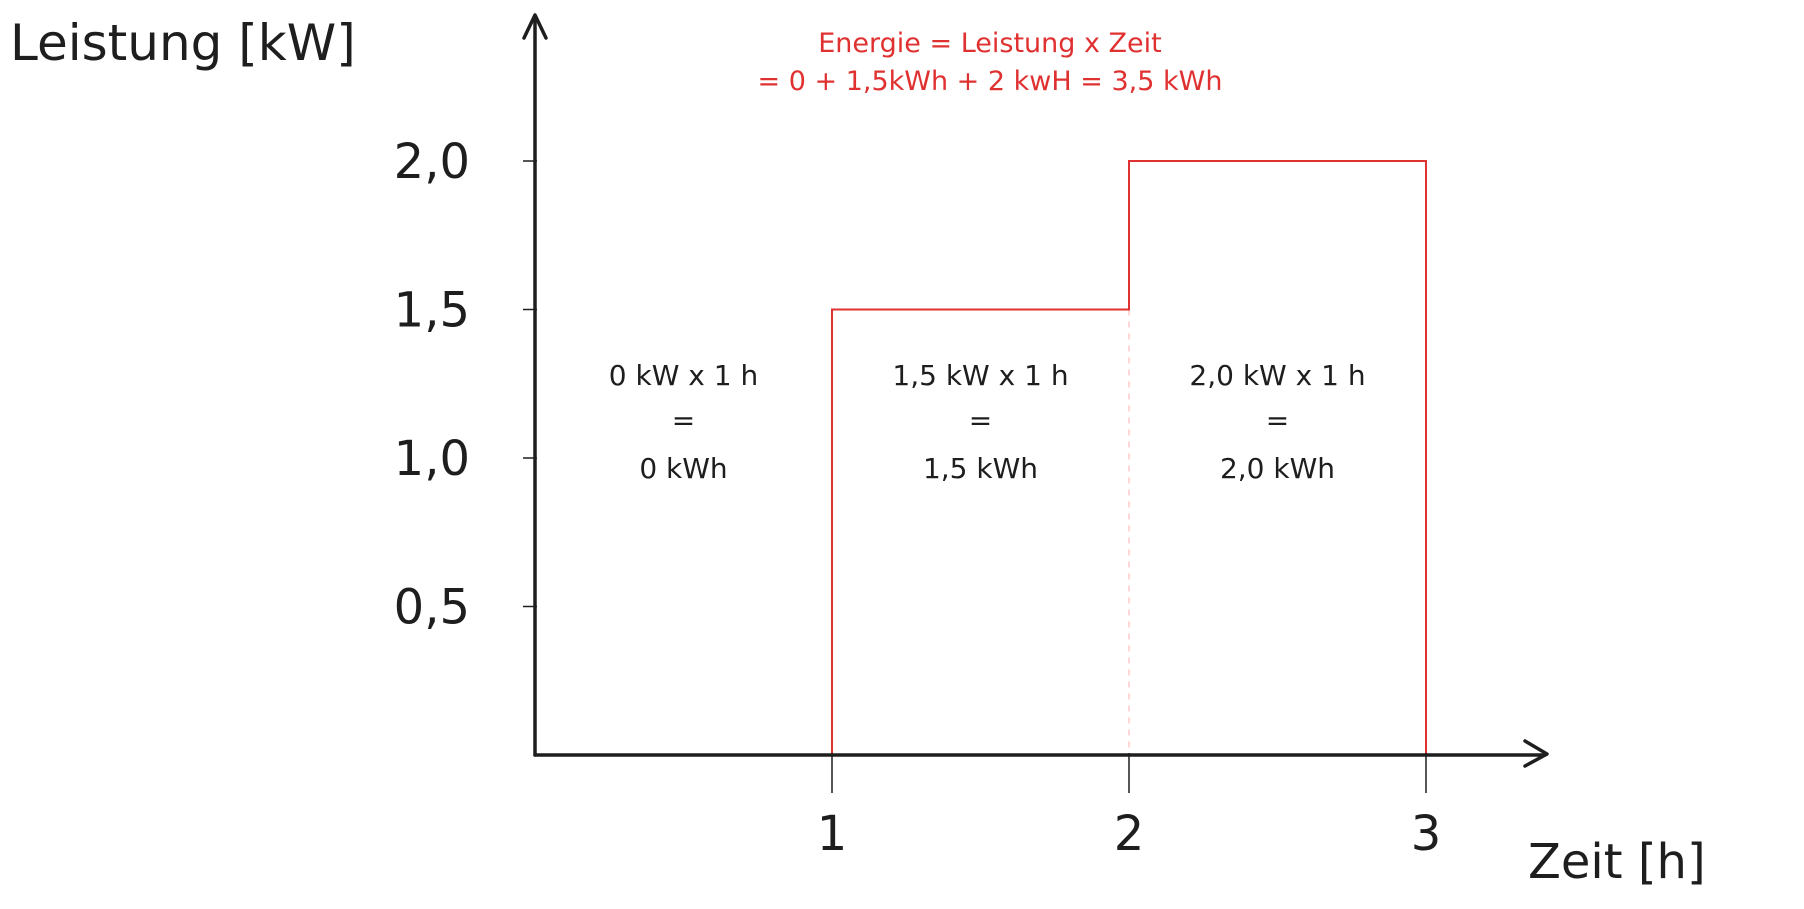 The image size is (1804, 909). Describe the element at coordinates (990, 43) in the screenshot. I see `energy-formula-line1: Energie = Leistung x Zeit` at that location.